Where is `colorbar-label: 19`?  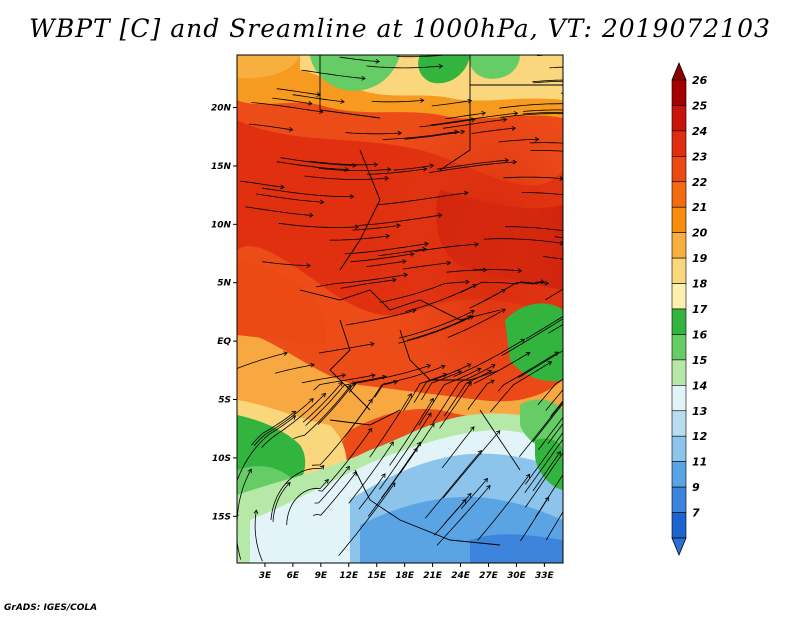
colorbar-label: 19 is located at coordinates (700, 258).